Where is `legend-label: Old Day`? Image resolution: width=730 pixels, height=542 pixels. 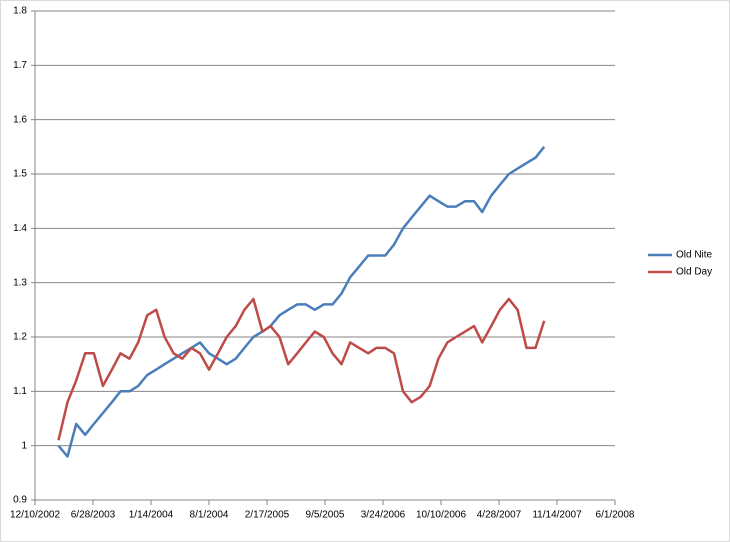
legend-label: Old Day is located at coordinates (694, 272).